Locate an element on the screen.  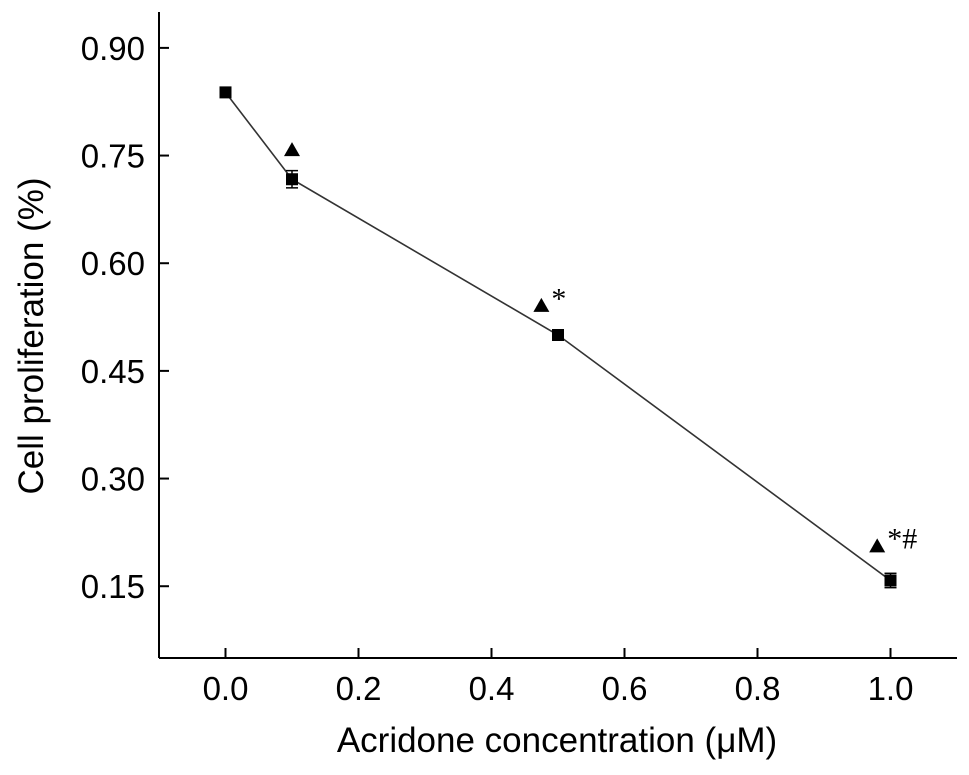
x-tick-label: 0.6 is located at coordinates (625, 688).